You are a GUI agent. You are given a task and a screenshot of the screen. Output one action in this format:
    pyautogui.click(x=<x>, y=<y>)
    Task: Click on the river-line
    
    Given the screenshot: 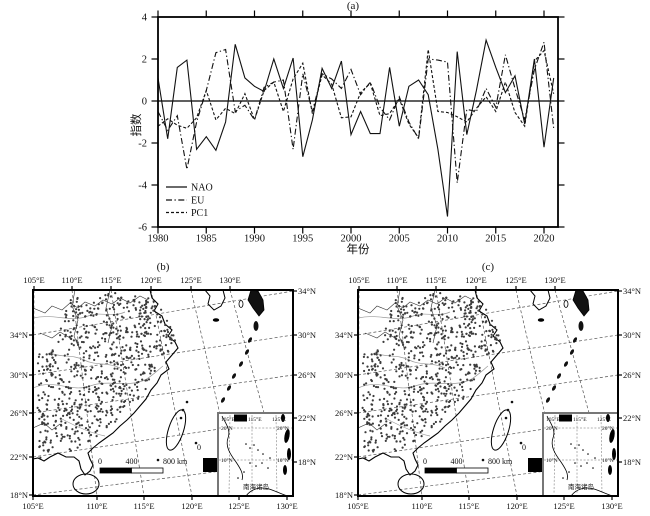 What is the action you would take?
    pyautogui.click(x=410, y=360)
    